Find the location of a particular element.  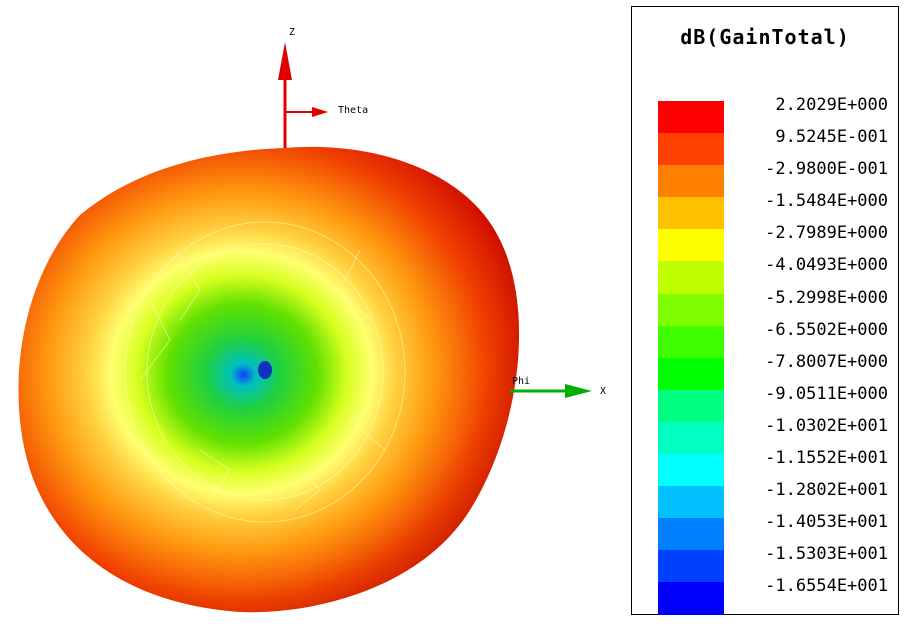

legend-value: -1.6554E+001 is located at coordinates (826, 586).